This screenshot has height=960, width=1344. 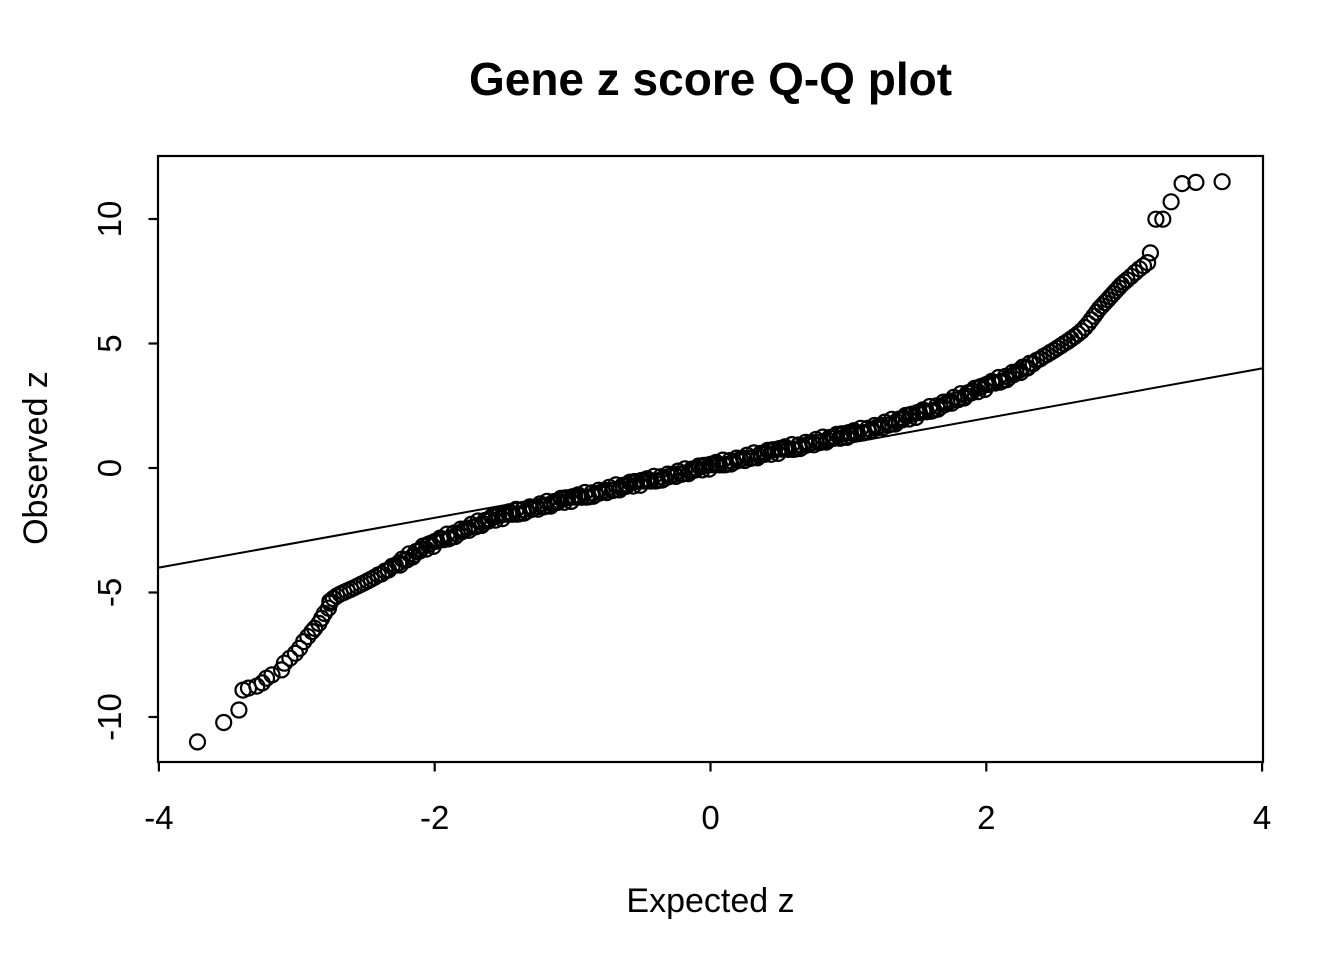 What do you see at coordinates (158, 817) in the screenshot?
I see `x-tick-label: -4` at bounding box center [158, 817].